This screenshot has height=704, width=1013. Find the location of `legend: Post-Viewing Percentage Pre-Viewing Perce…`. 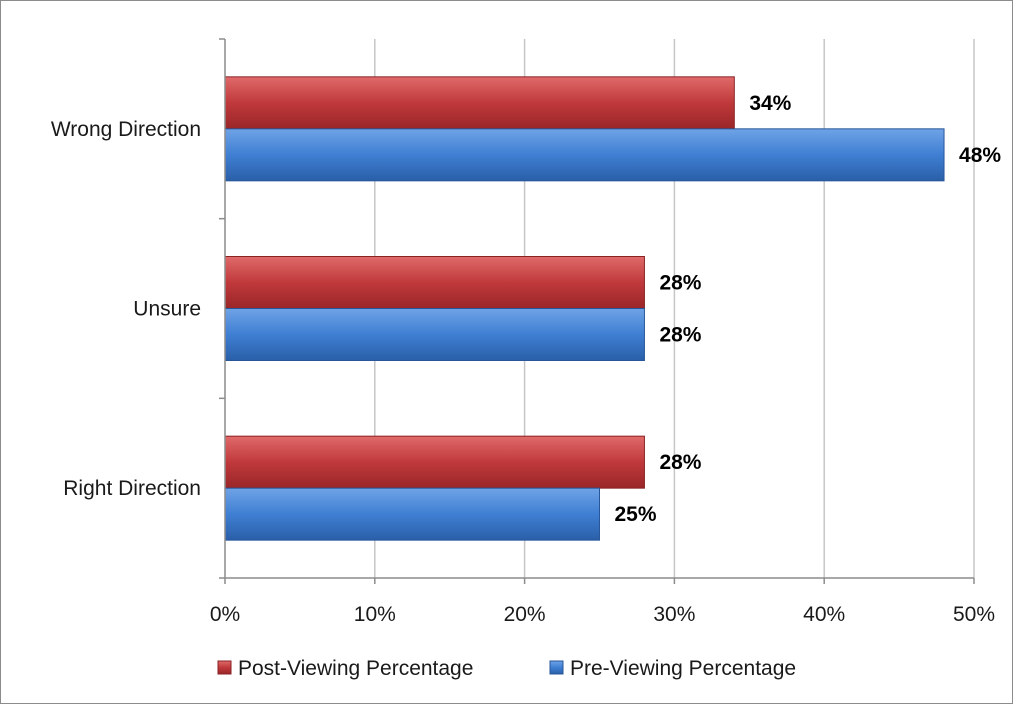

legend: Post-Viewing Percentage Pre-Viewing Perce… is located at coordinates (506, 668).